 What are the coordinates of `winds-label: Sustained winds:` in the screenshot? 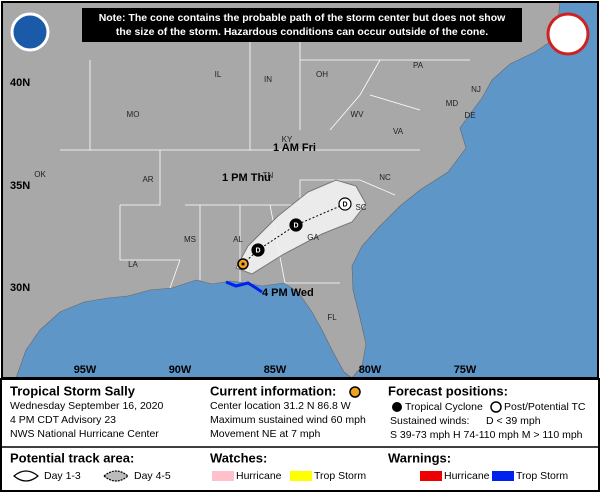 It's located at (429, 421).